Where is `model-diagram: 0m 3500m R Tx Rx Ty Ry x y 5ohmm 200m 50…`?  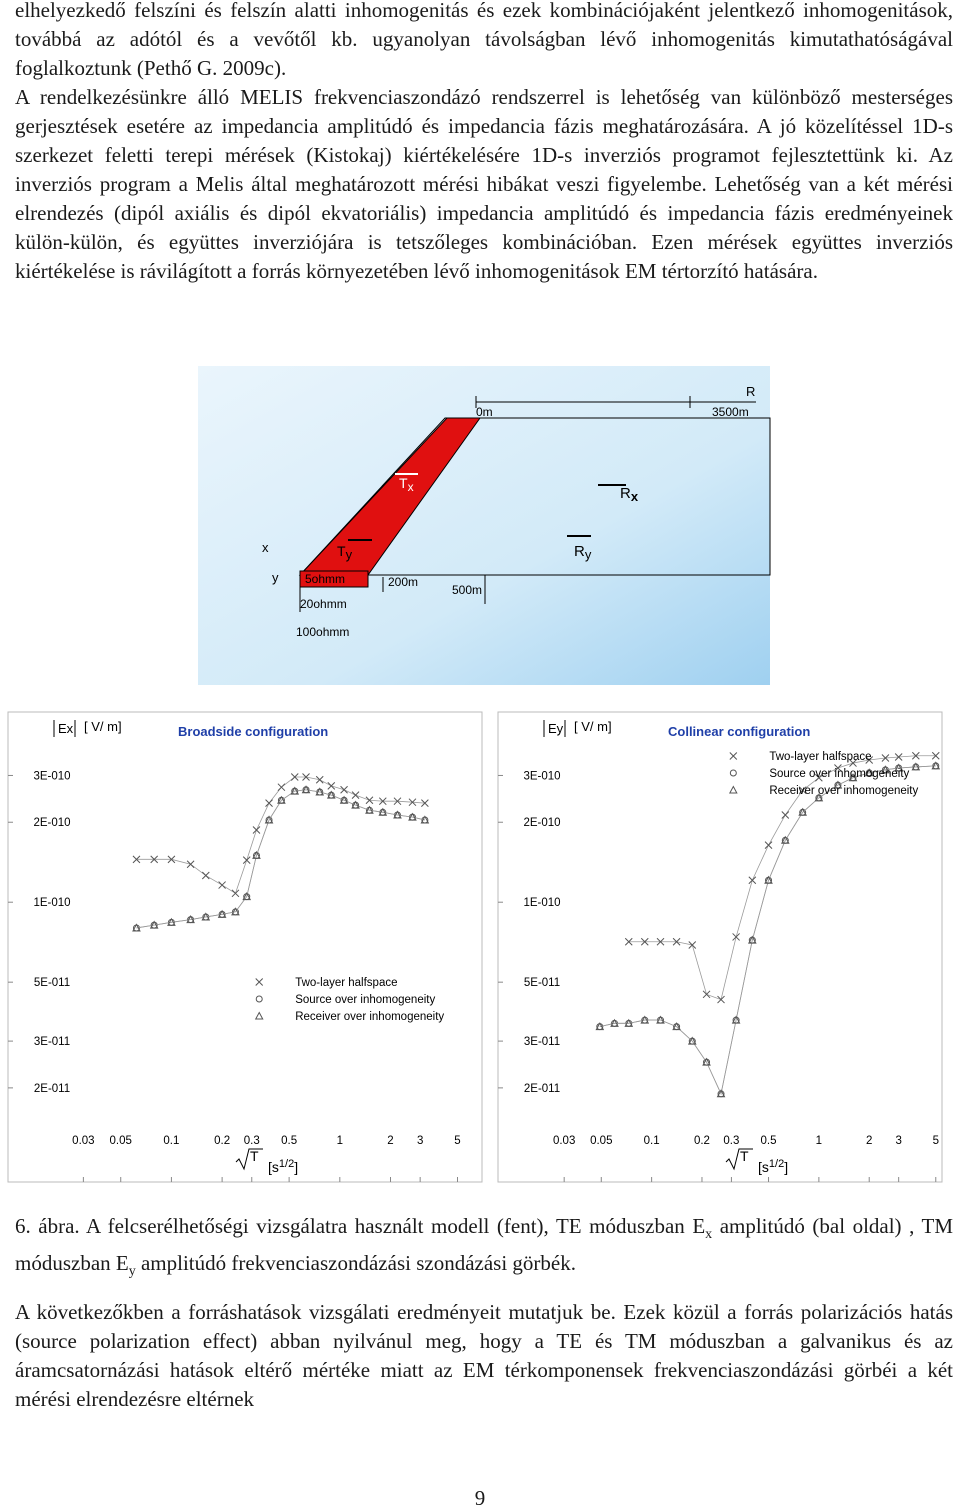 model-diagram: 0m 3500m R Tx Rx Ty Ry x y 5ohmm 200m 50… is located at coordinates (484, 525).